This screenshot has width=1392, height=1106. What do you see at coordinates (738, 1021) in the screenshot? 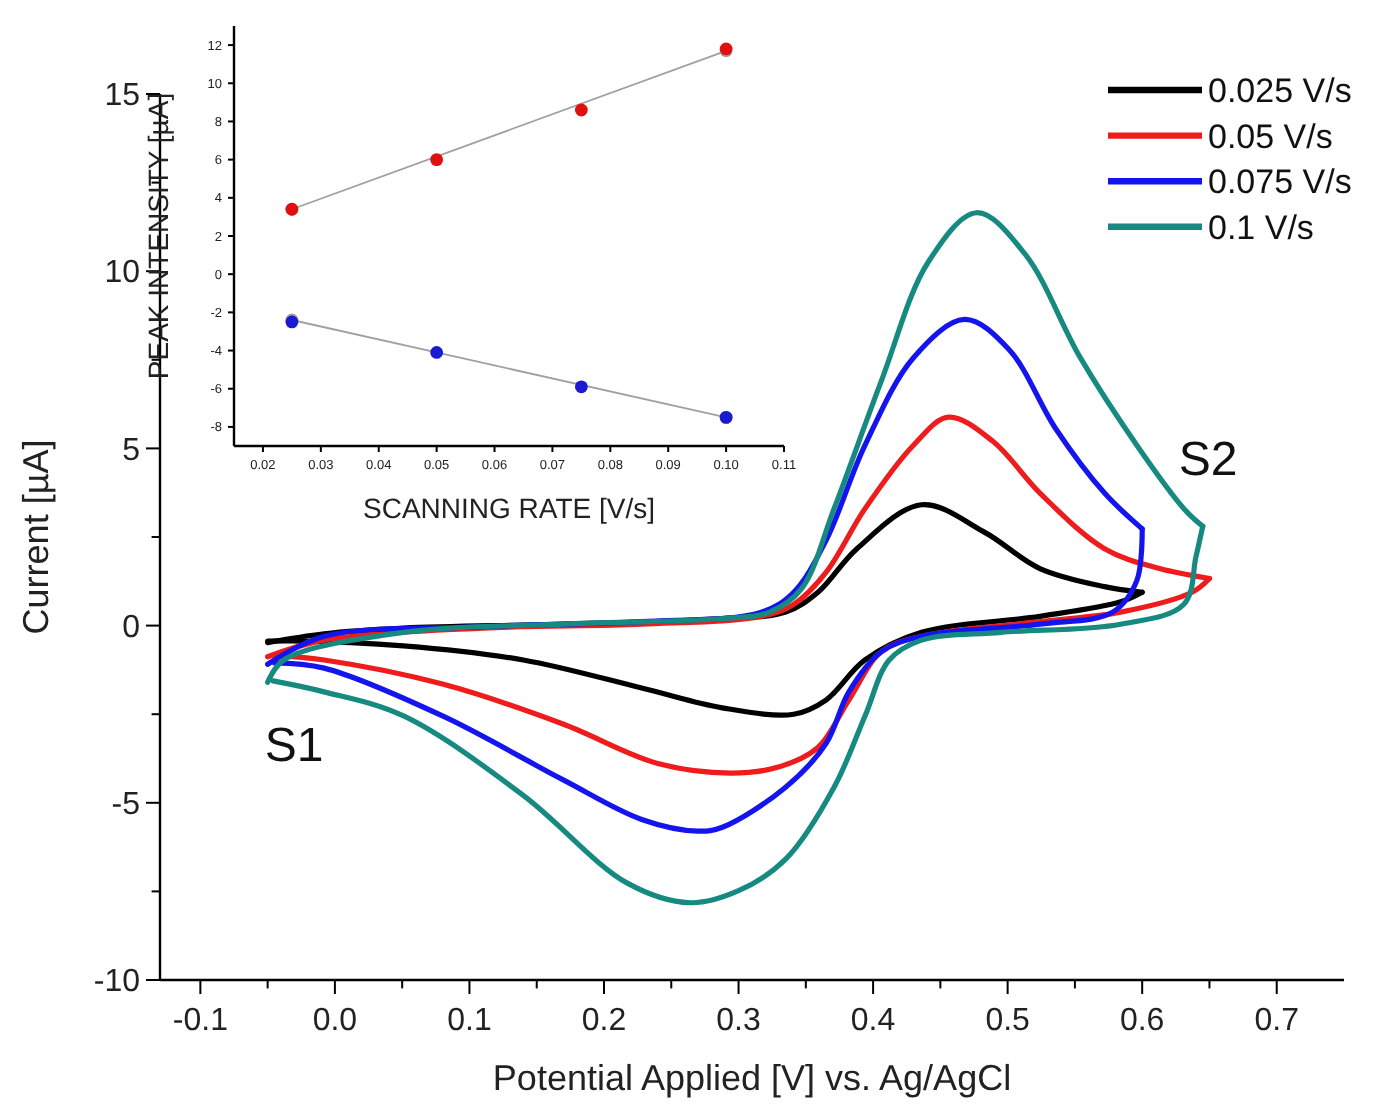
I see `x-tick-label: 0.3` at bounding box center [738, 1021].